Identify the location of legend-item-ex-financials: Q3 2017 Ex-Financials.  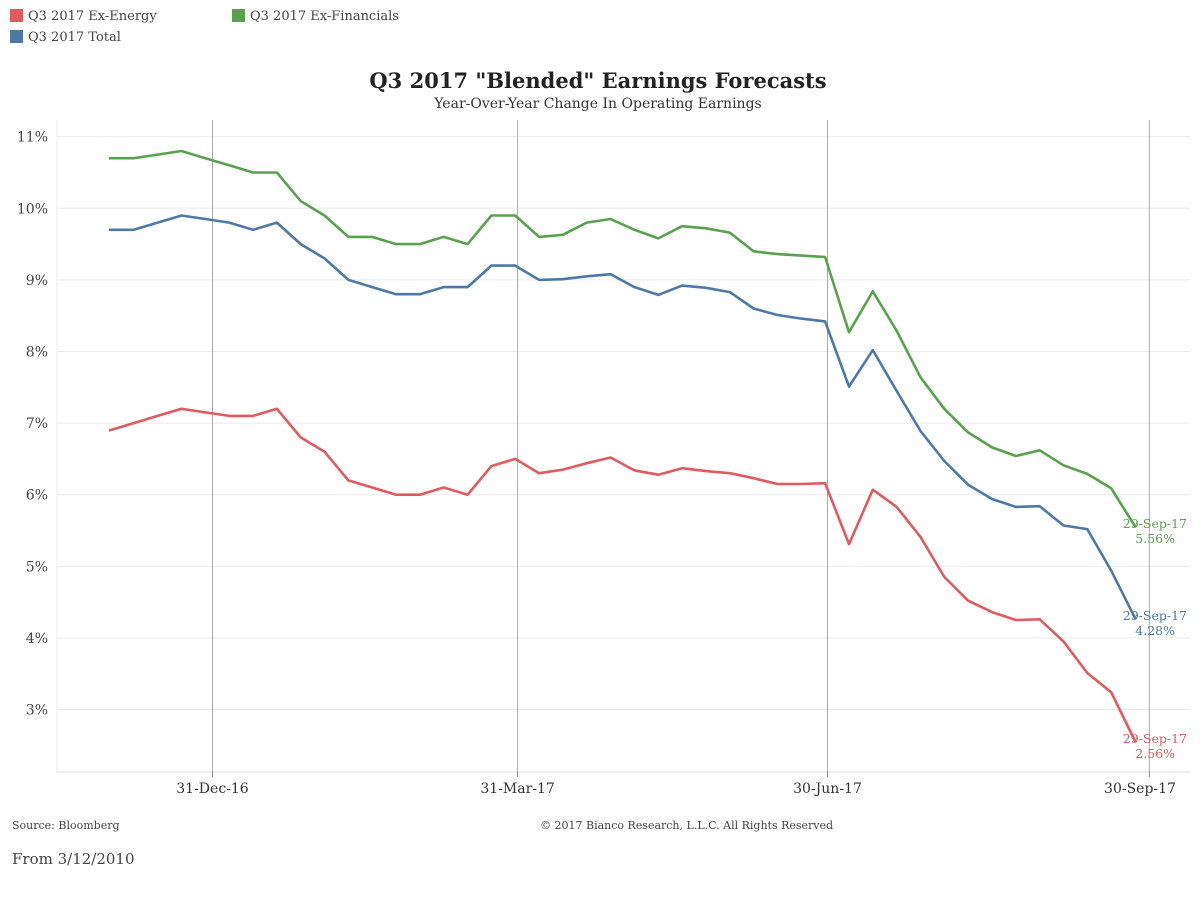
(315, 17).